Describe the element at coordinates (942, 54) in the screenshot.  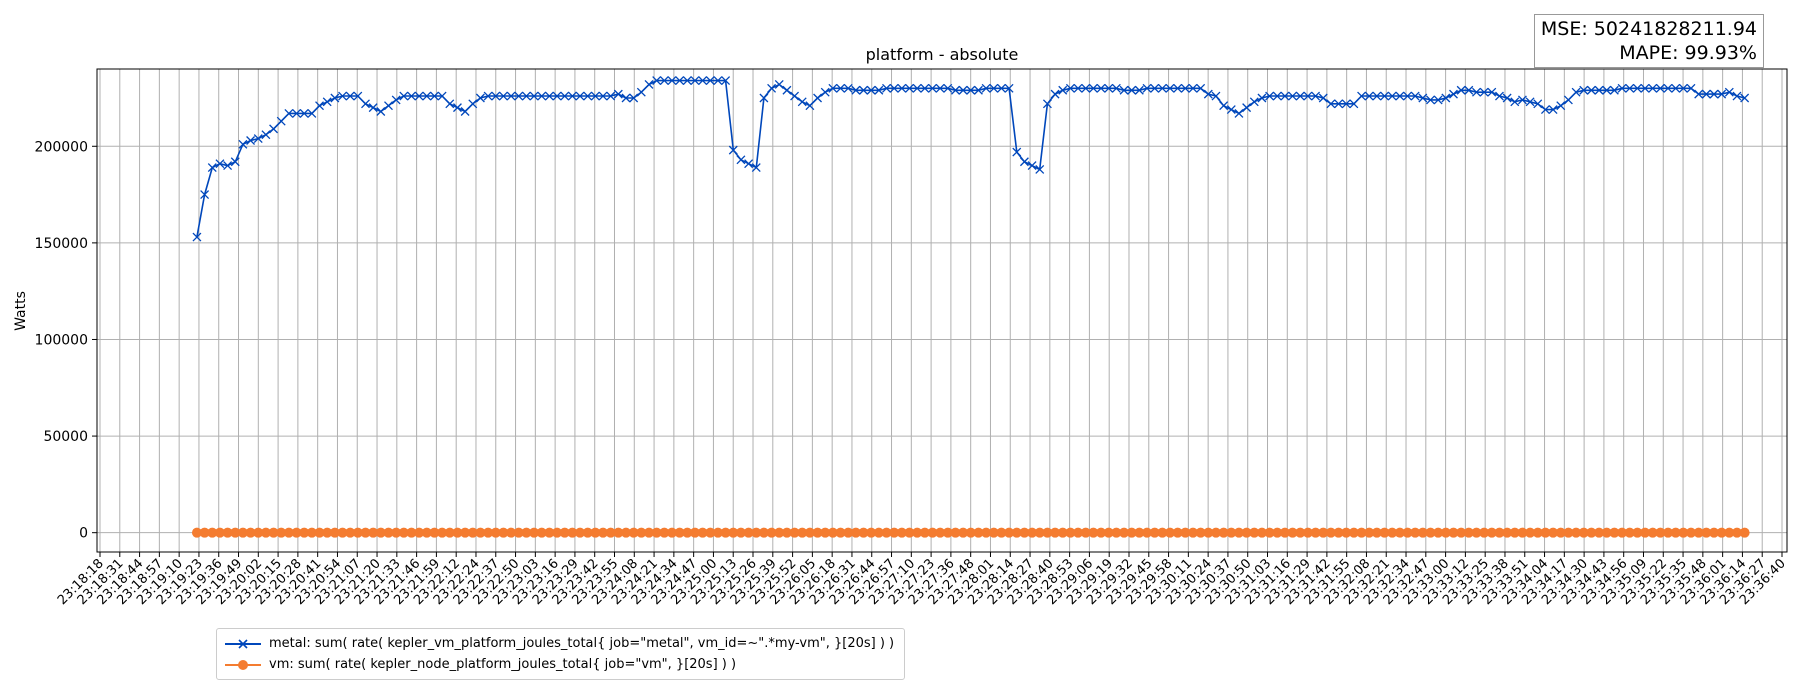
I see `chart-title: platform - absolute` at that location.